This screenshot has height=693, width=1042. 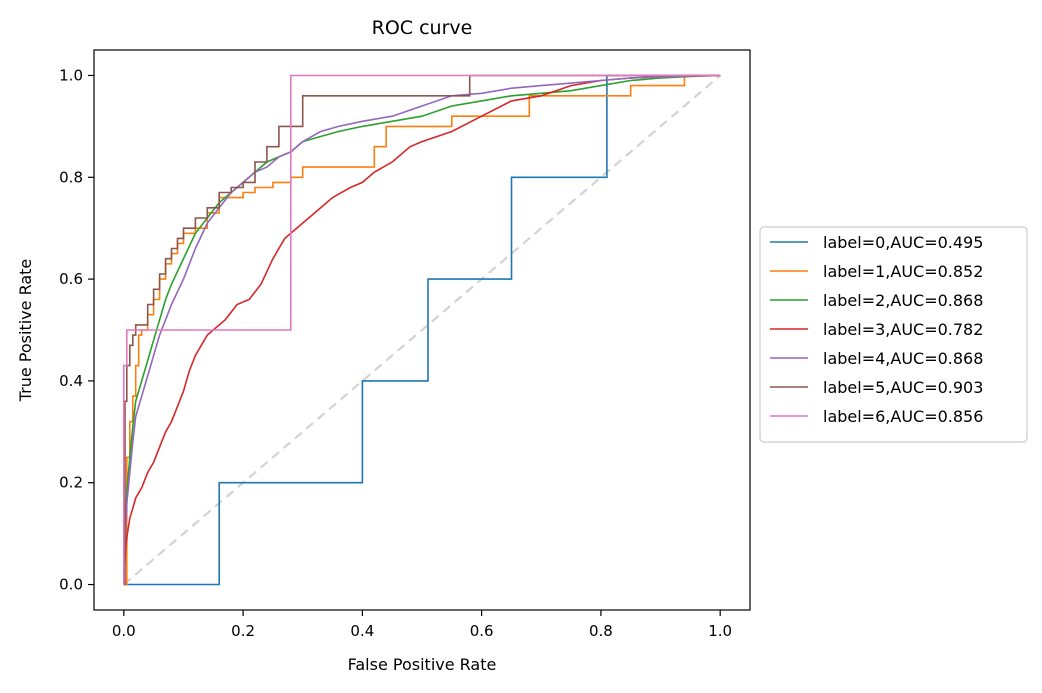 What do you see at coordinates (903, 300) in the screenshot?
I see `legend-entry: label=2,AUC=0.868` at bounding box center [903, 300].